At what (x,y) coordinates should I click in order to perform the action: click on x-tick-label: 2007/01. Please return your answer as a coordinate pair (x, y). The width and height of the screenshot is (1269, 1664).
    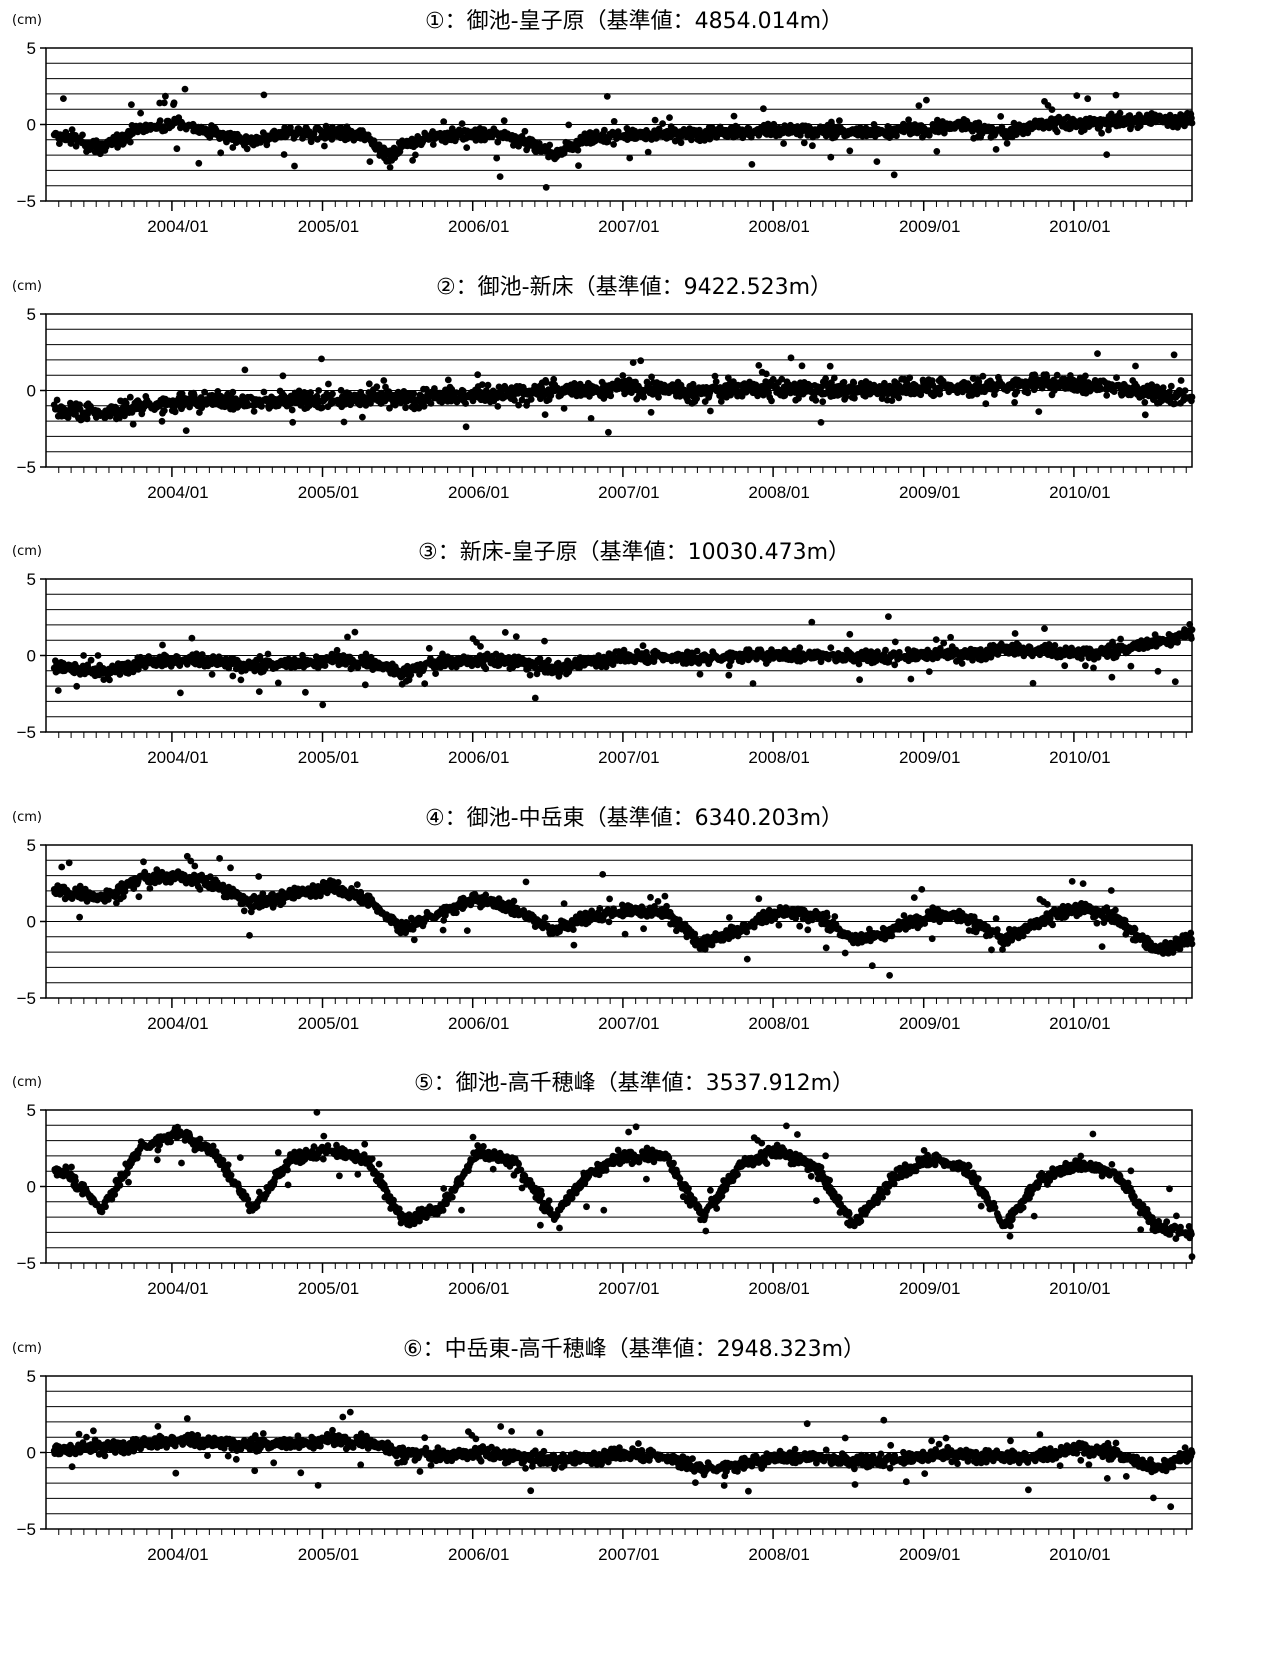
    Looking at the image, I should click on (628, 226).